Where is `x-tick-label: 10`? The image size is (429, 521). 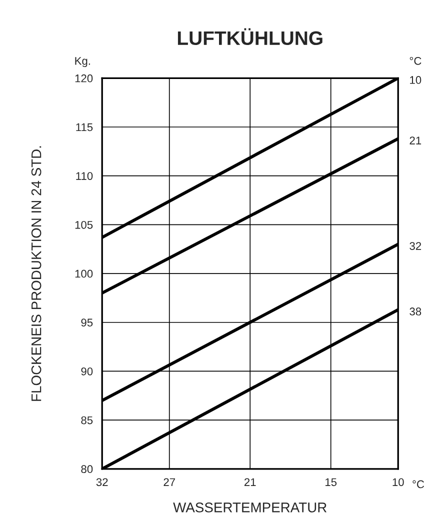
x-tick-label: 10 is located at coordinates (398, 482).